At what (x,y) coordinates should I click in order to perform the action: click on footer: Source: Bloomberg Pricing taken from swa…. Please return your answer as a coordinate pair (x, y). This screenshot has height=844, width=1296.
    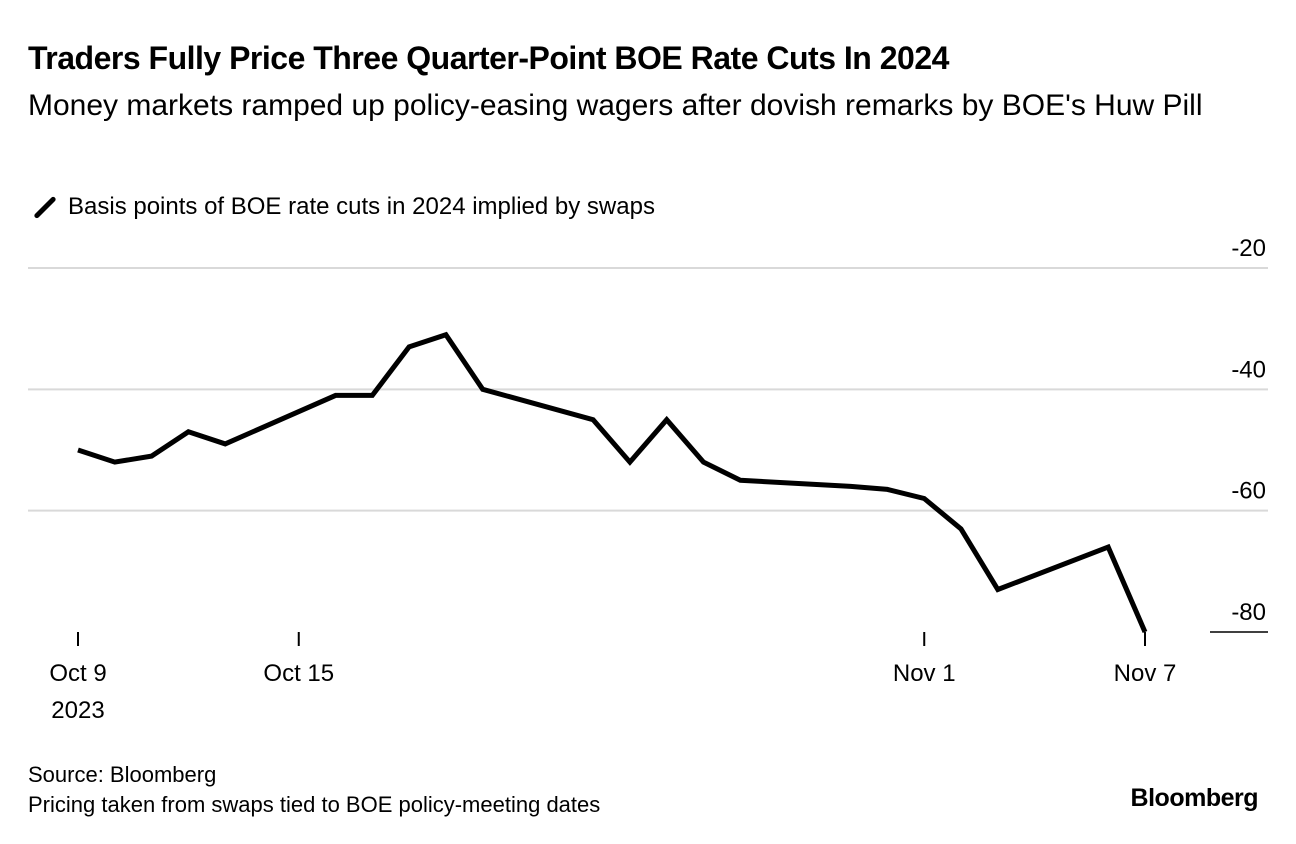
    Looking at the image, I should click on (314, 790).